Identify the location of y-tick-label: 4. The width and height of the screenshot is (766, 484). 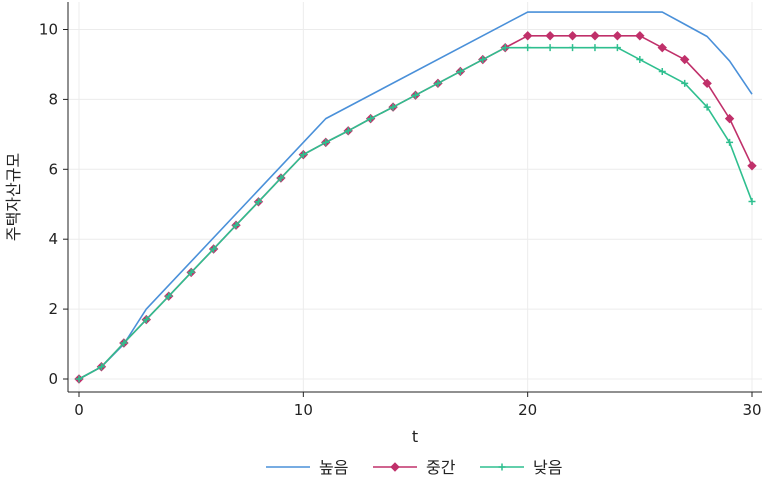
(53, 239).